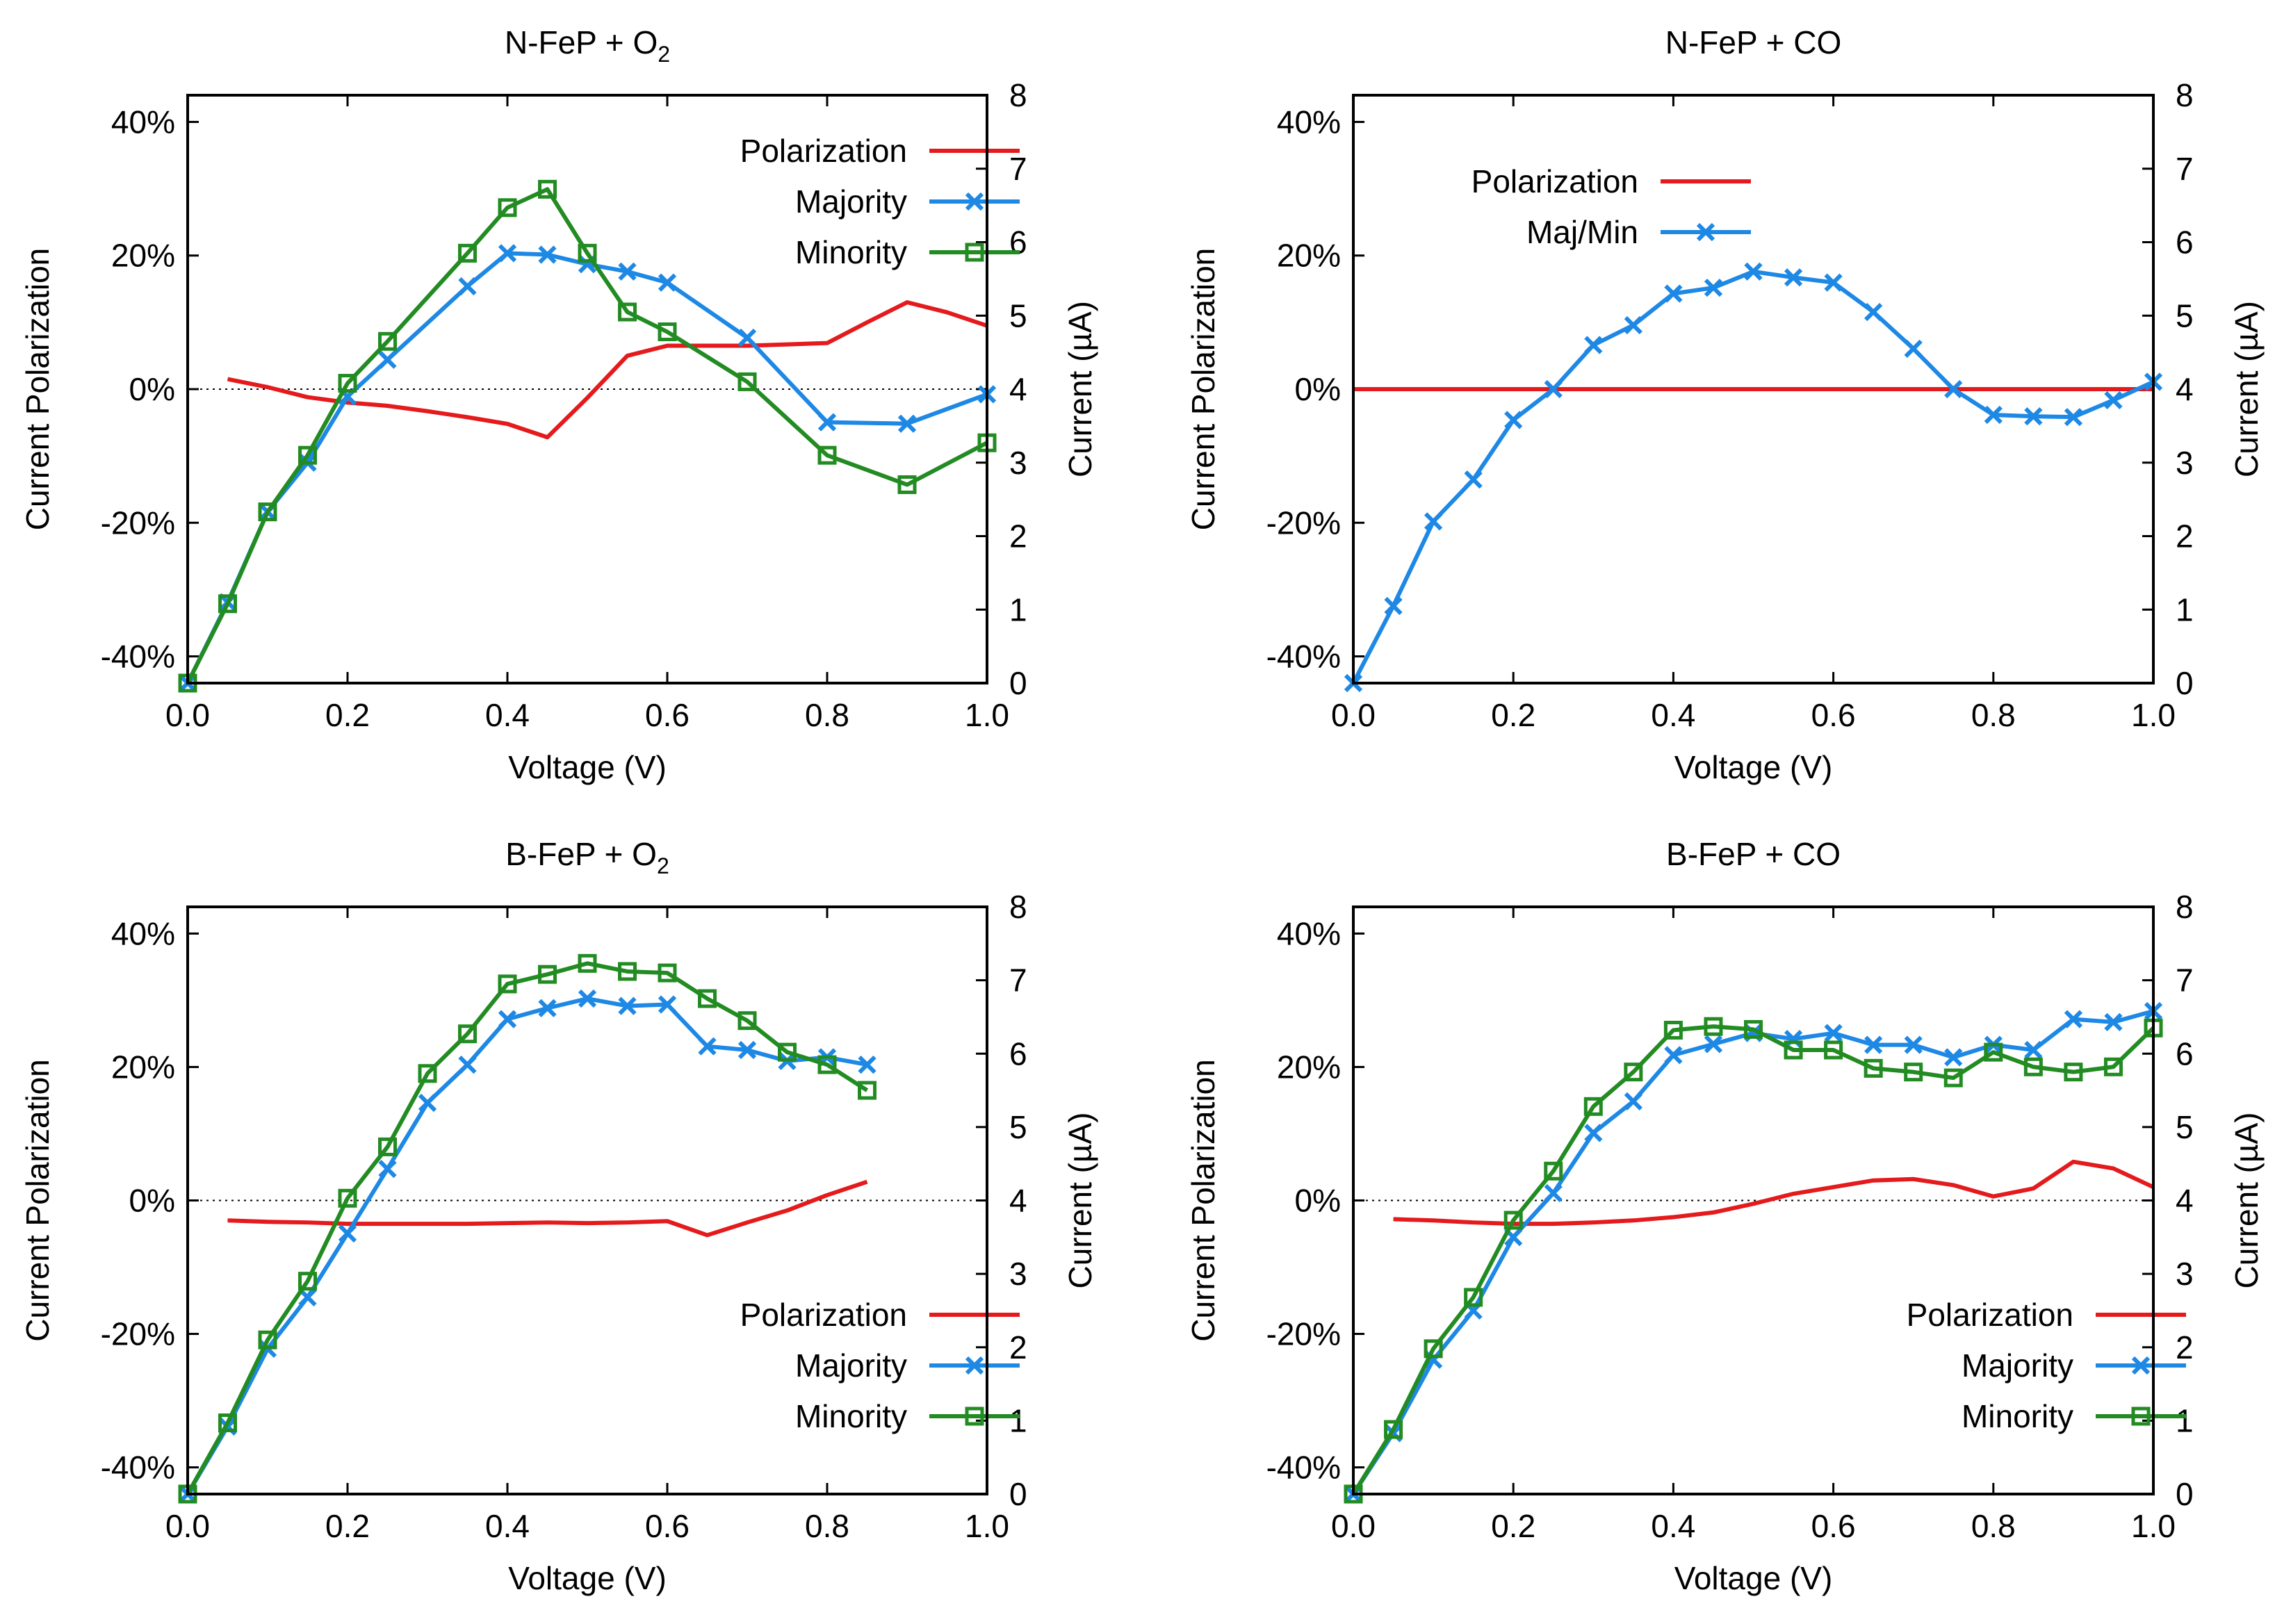 This screenshot has width=2291, height=1624. Describe the element at coordinates (347, 715) in the screenshot. I see `x-tick-label: 0.2` at that location.